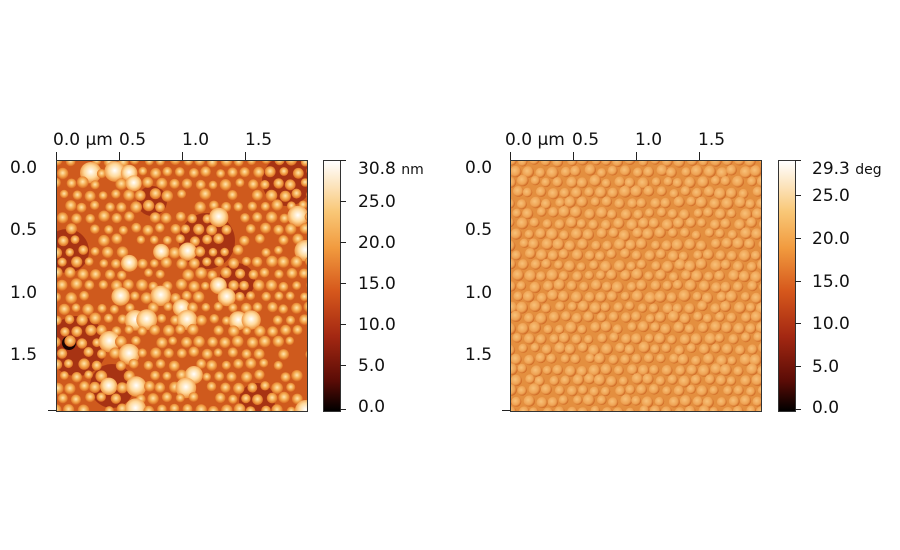 This screenshot has height=550, width=900. I want to click on colorbar-label: 15.0, so click(377, 284).